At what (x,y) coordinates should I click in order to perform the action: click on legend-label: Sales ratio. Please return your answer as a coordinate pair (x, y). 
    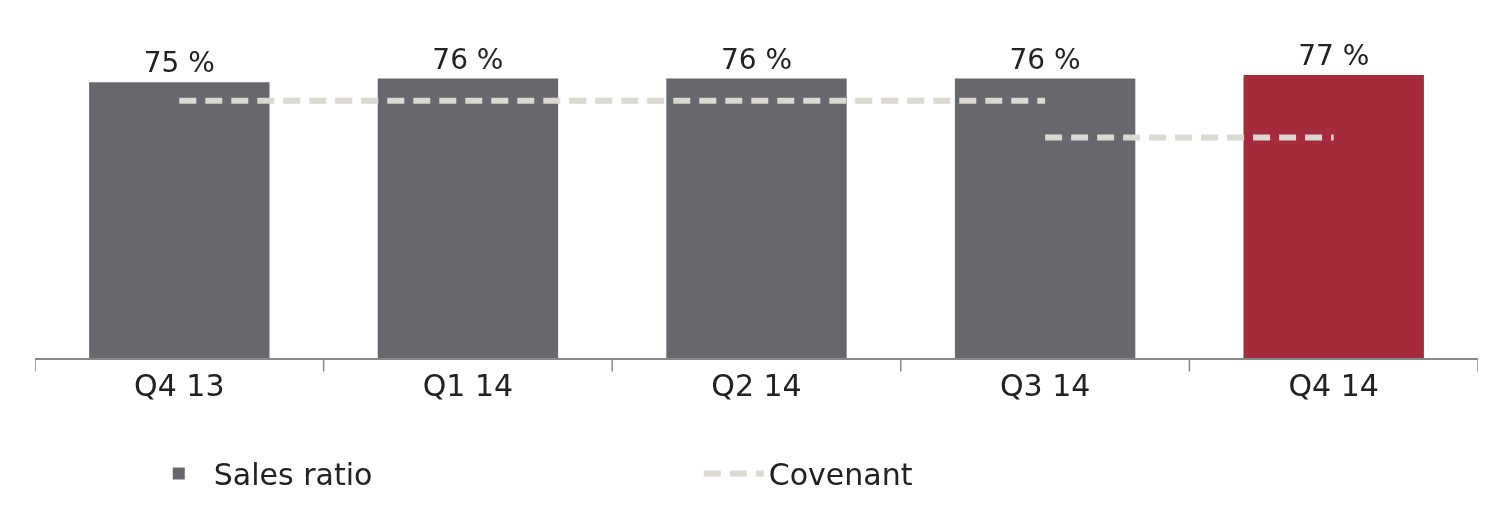
    Looking at the image, I should click on (293, 475).